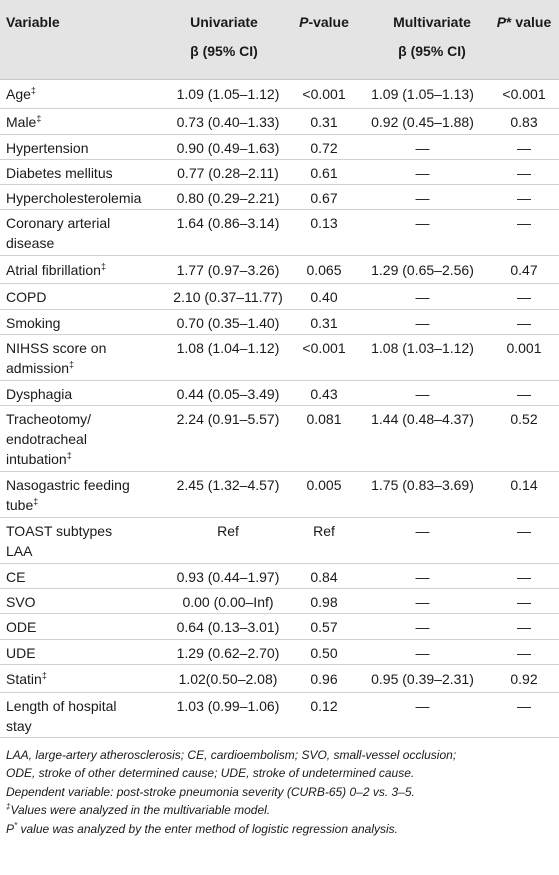 The image size is (559, 875). Describe the element at coordinates (228, 393) in the screenshot. I see `univariate-cell: 0.44 (0.05–3.49)` at that location.